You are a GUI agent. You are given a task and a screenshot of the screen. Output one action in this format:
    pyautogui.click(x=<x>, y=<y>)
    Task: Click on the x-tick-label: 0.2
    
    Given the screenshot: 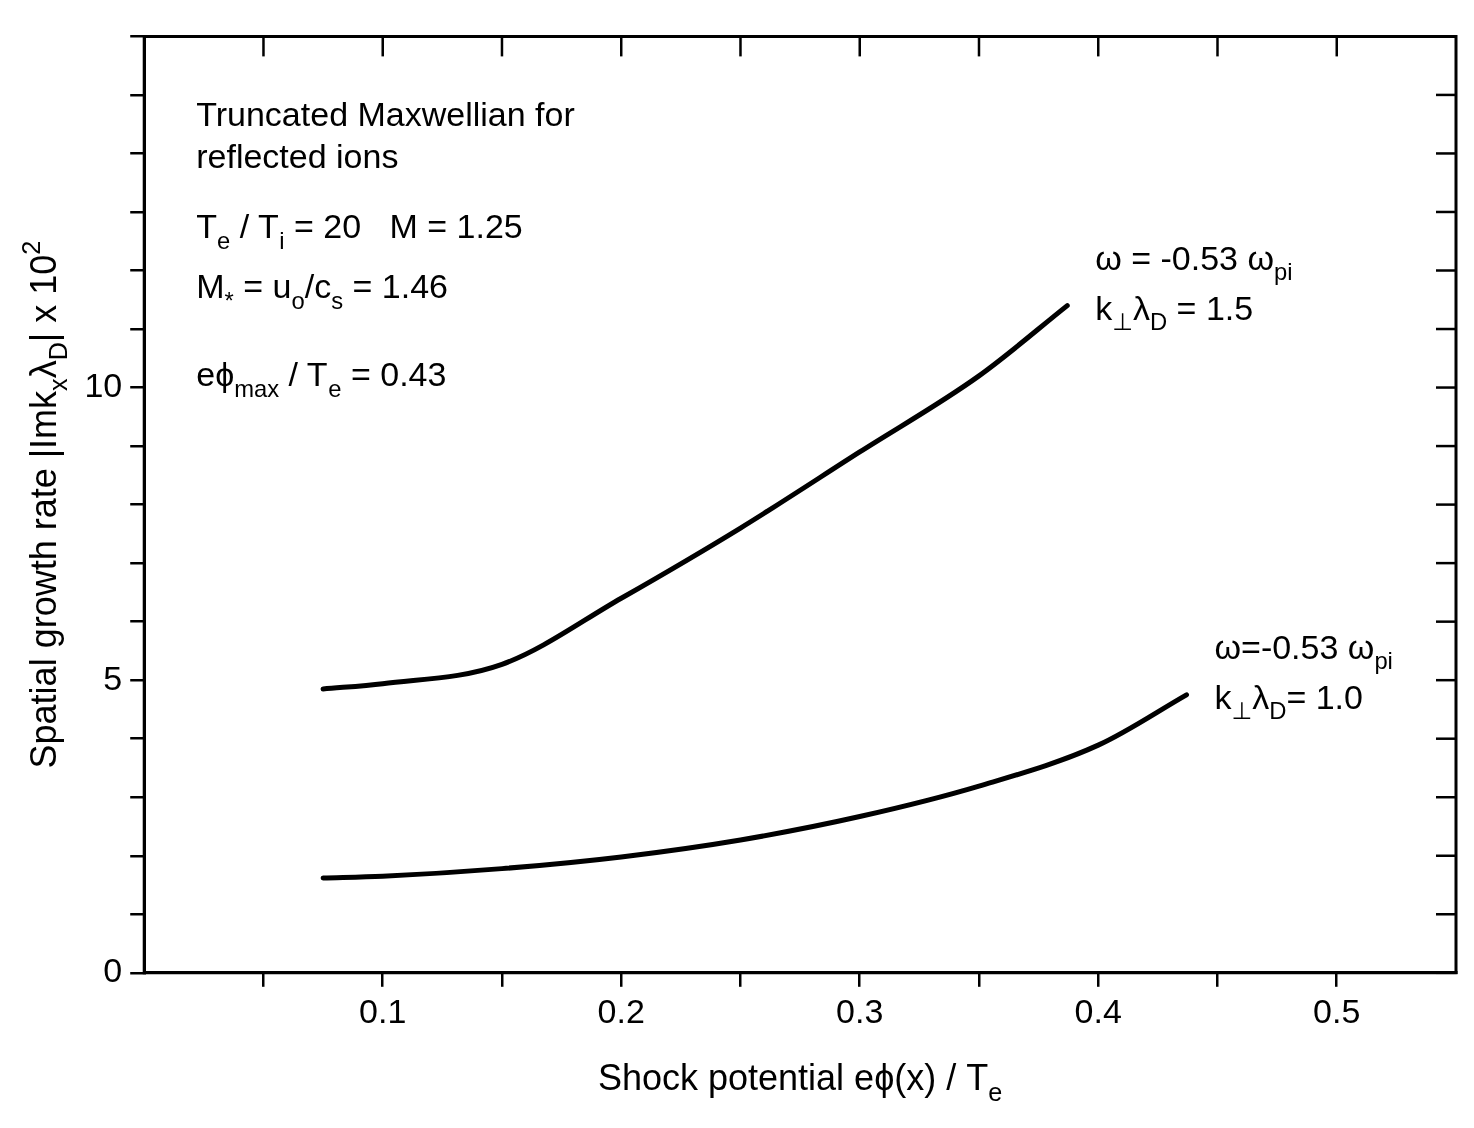 What is the action you would take?
    pyautogui.click(x=621, y=1010)
    